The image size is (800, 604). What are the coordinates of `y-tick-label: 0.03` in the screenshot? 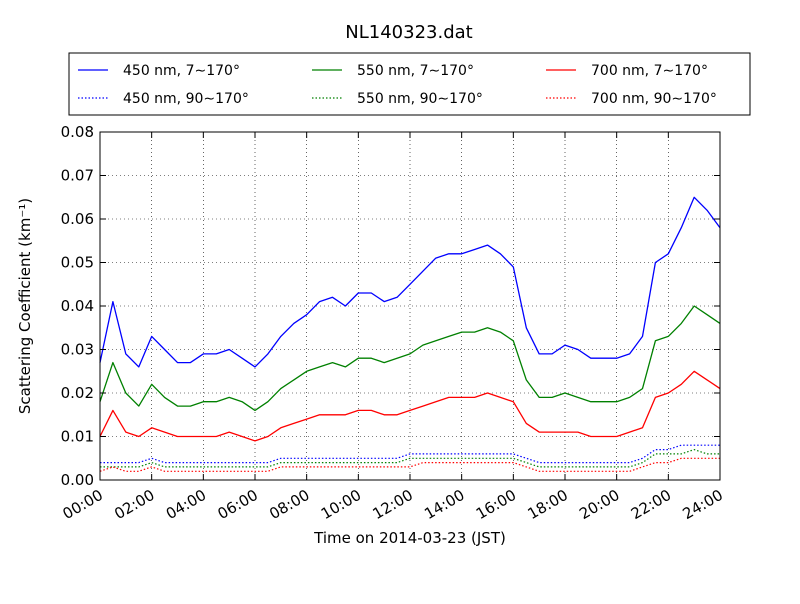 It's located at (77, 350).